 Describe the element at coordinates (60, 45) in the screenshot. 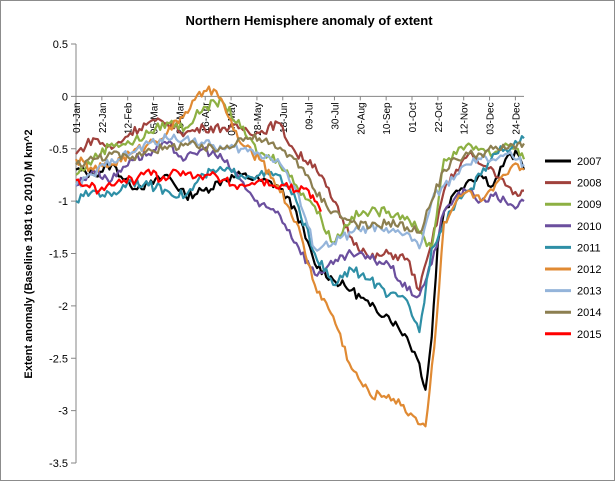

I see `y-tick-label: 0.5` at that location.